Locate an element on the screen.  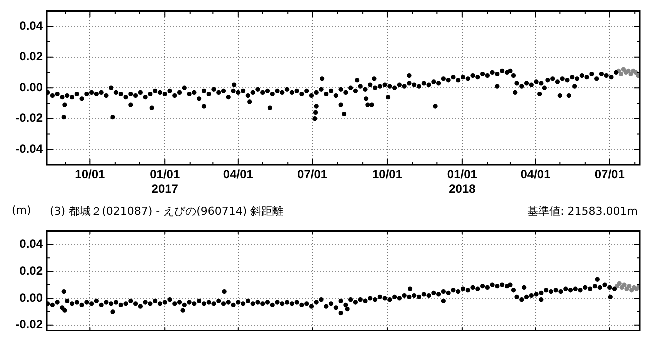
chart-title: (3) 都城２(021087) - えびの(960714) 斜距離 is located at coordinates (167, 211).